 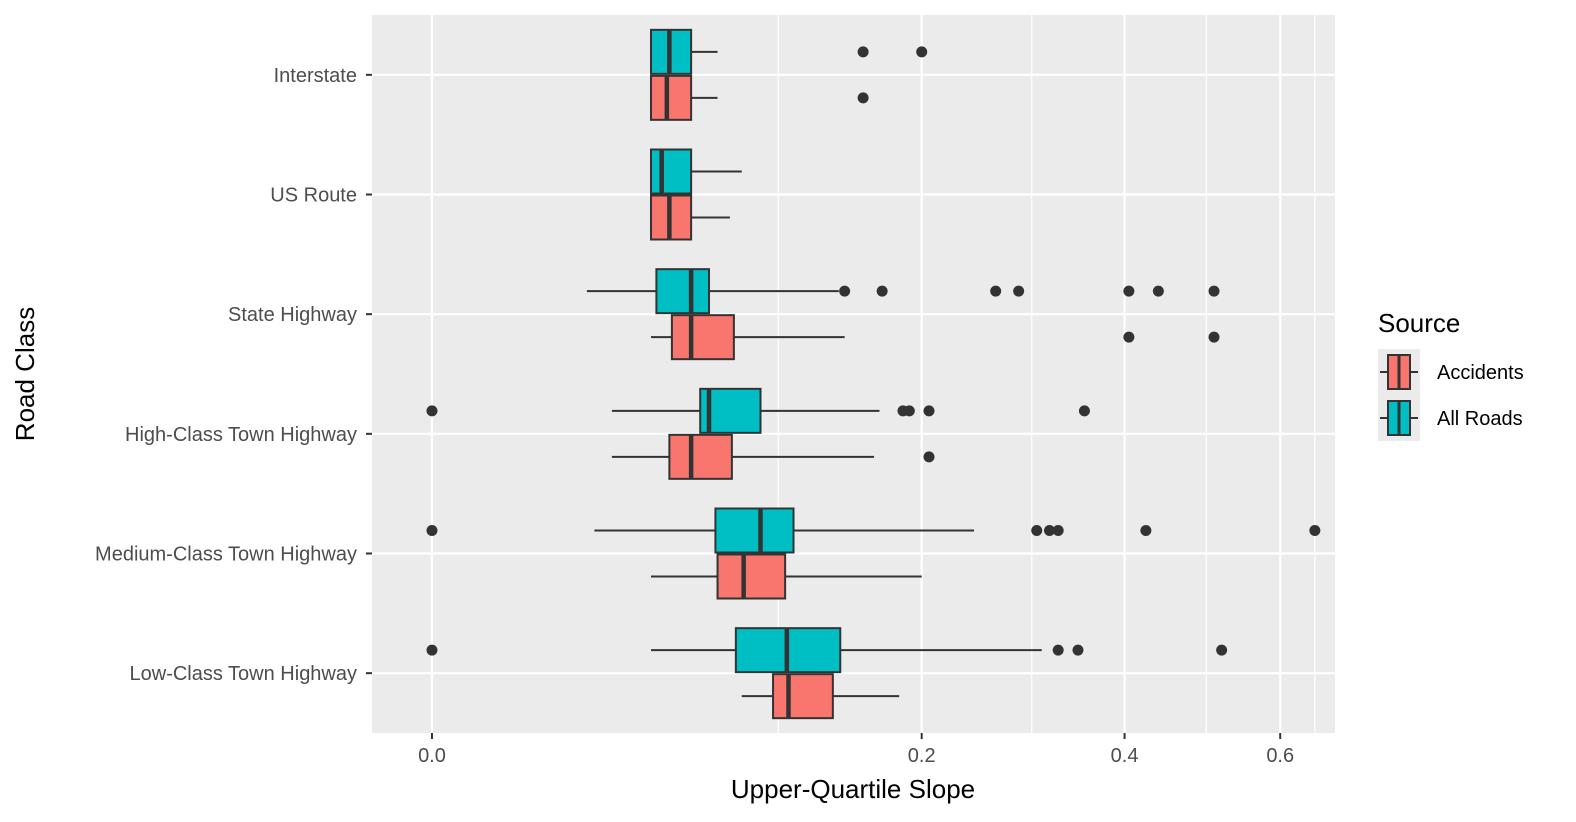 What do you see at coordinates (244, 674) in the screenshot?
I see `y-tick-label: Low-Class Town Highway` at bounding box center [244, 674].